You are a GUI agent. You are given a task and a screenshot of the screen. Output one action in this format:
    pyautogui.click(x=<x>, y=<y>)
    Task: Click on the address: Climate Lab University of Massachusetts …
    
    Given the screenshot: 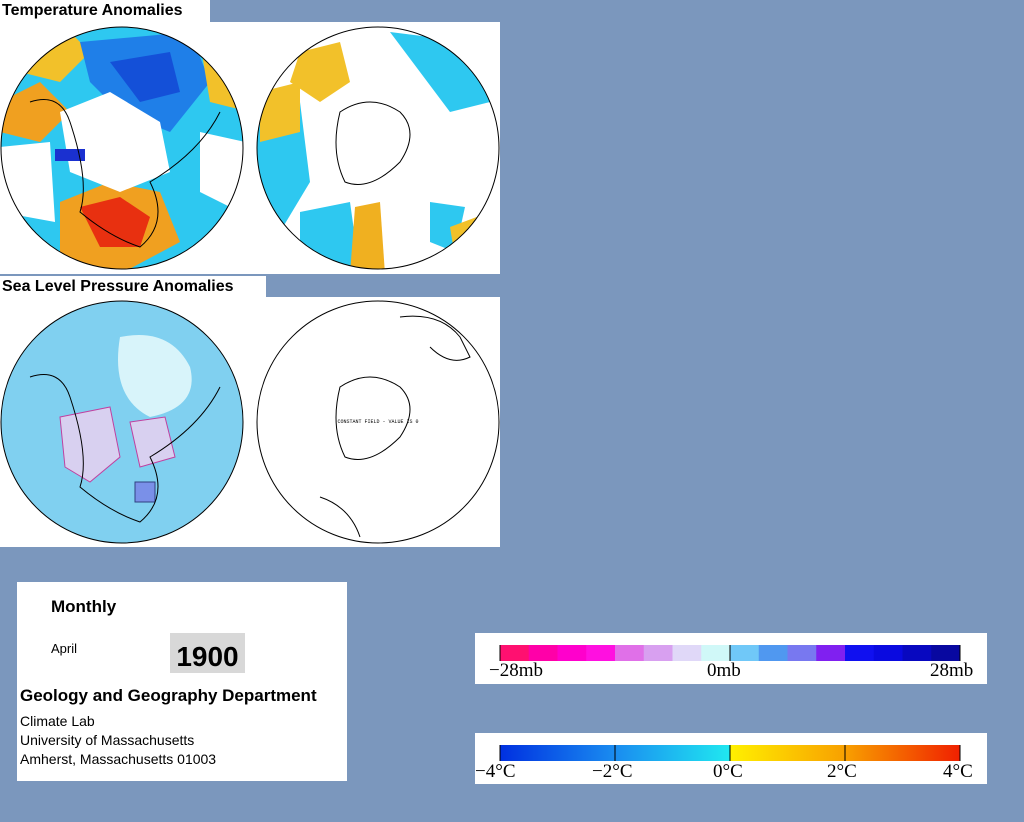 What is the action you would take?
    pyautogui.click(x=118, y=740)
    